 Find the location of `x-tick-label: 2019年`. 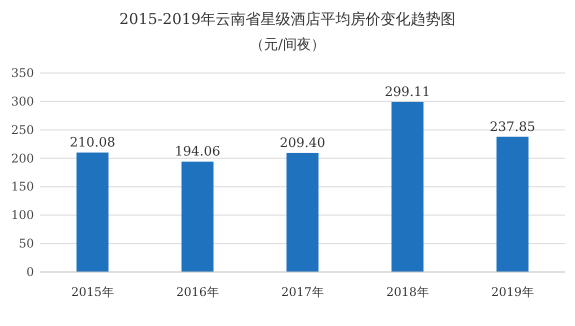

x-tick-label: 2019年 is located at coordinates (512, 292).